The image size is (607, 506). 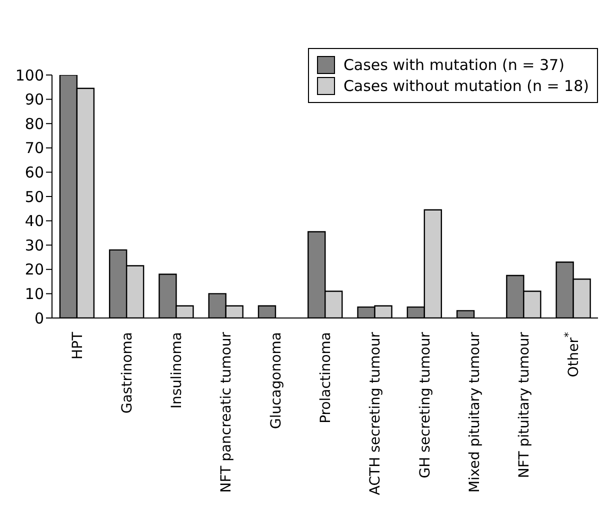 I want to click on y-tick-label: 0, so click(x=39, y=318).